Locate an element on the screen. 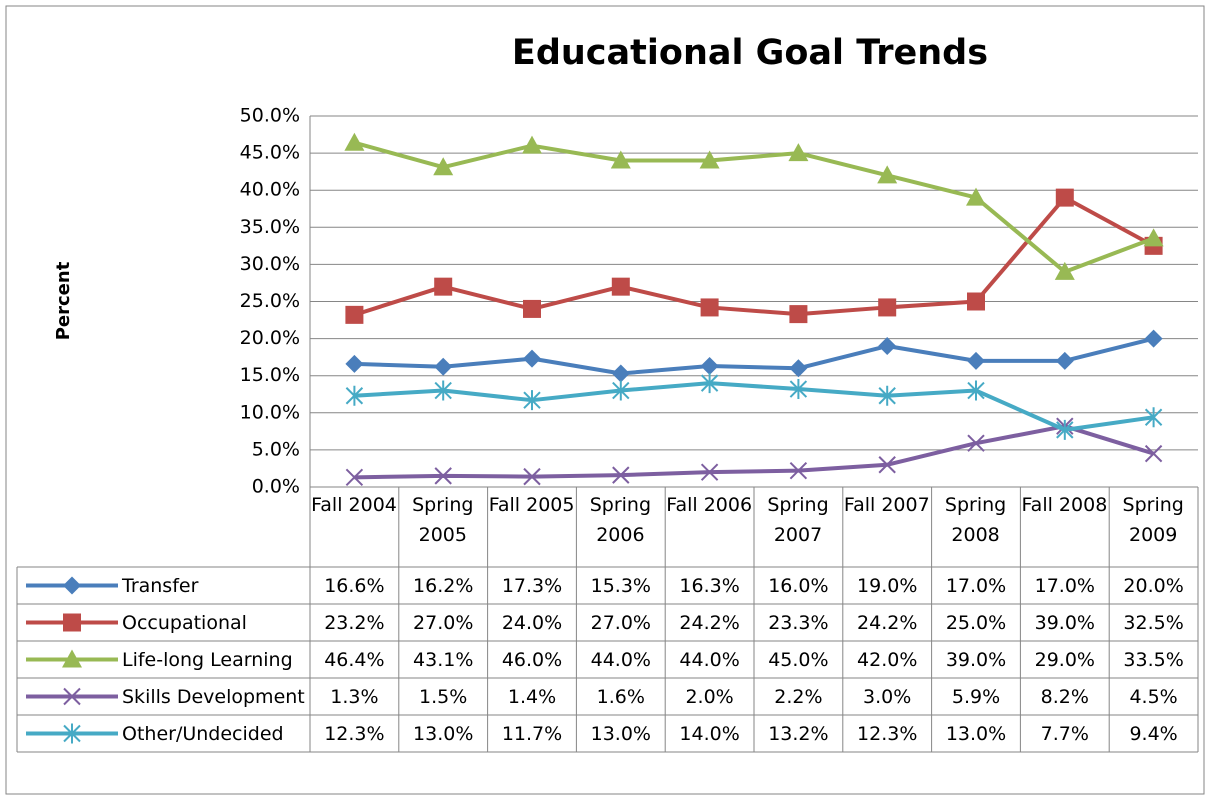  table-value: 1.4% is located at coordinates (532, 697).